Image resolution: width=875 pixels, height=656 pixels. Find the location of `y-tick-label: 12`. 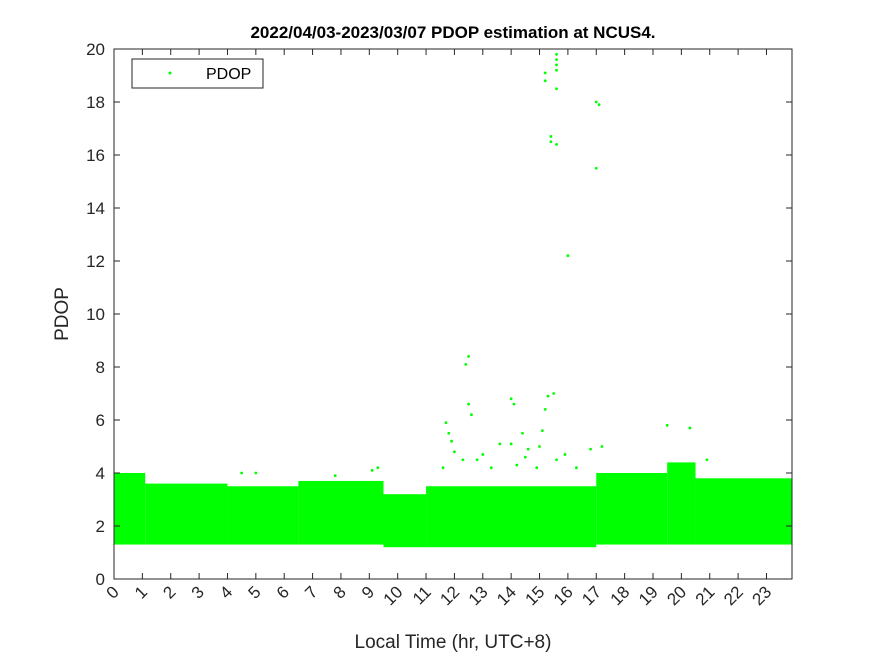

y-tick-label: 12 is located at coordinates (95, 261).